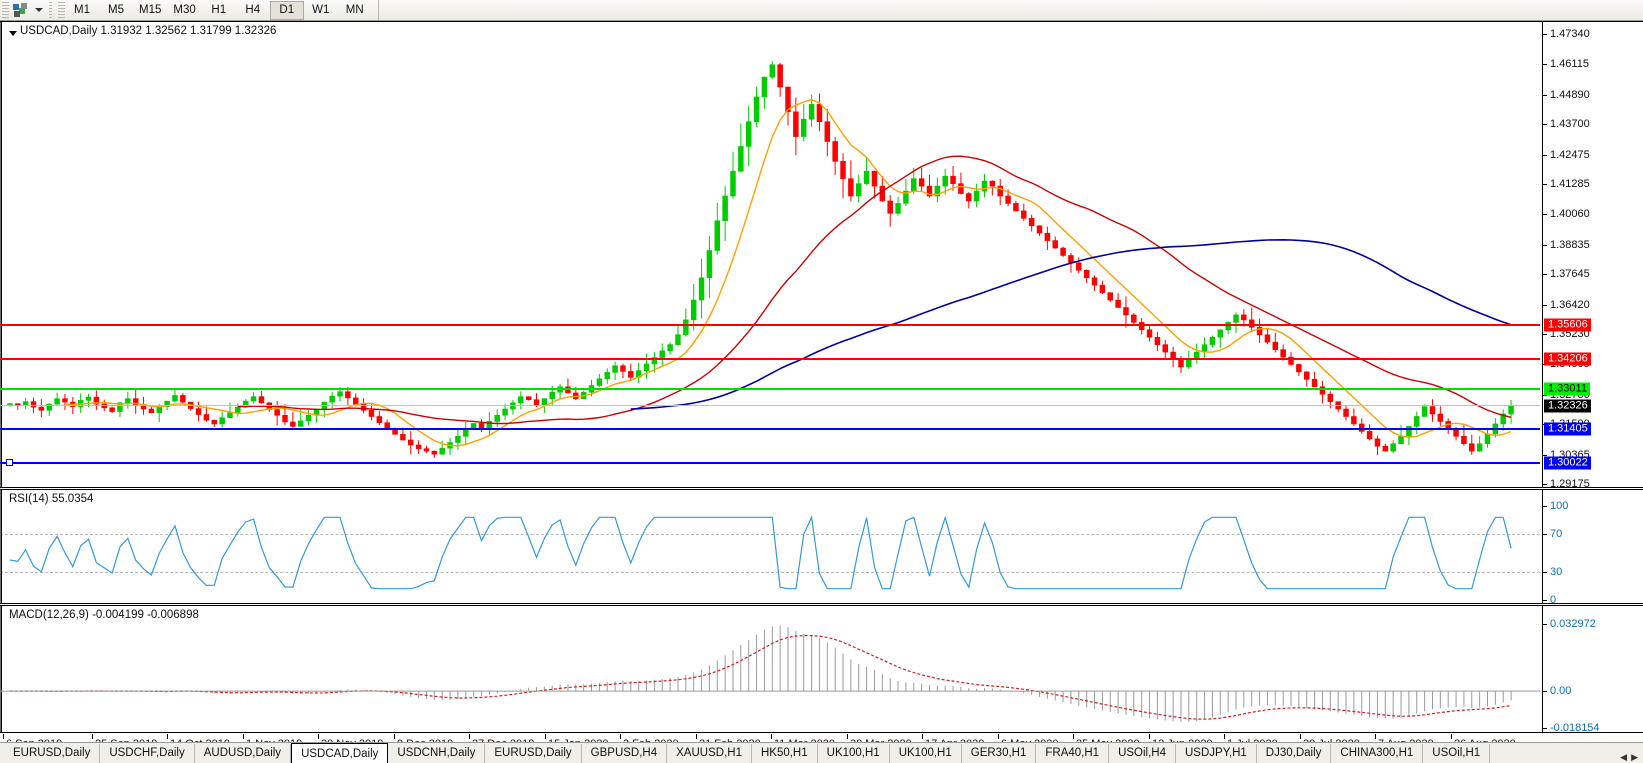  I want to click on chart-tab-gbpusd-h4: GBPUSD,H4, so click(625, 753).